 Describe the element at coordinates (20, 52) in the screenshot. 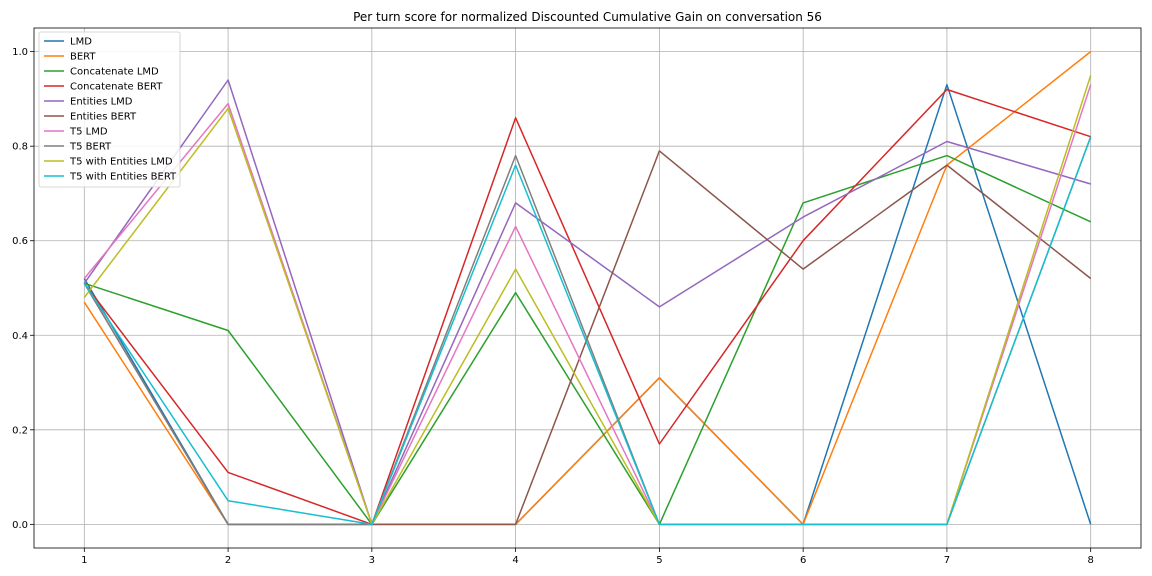

I see `y-tick-label: 1.0` at that location.